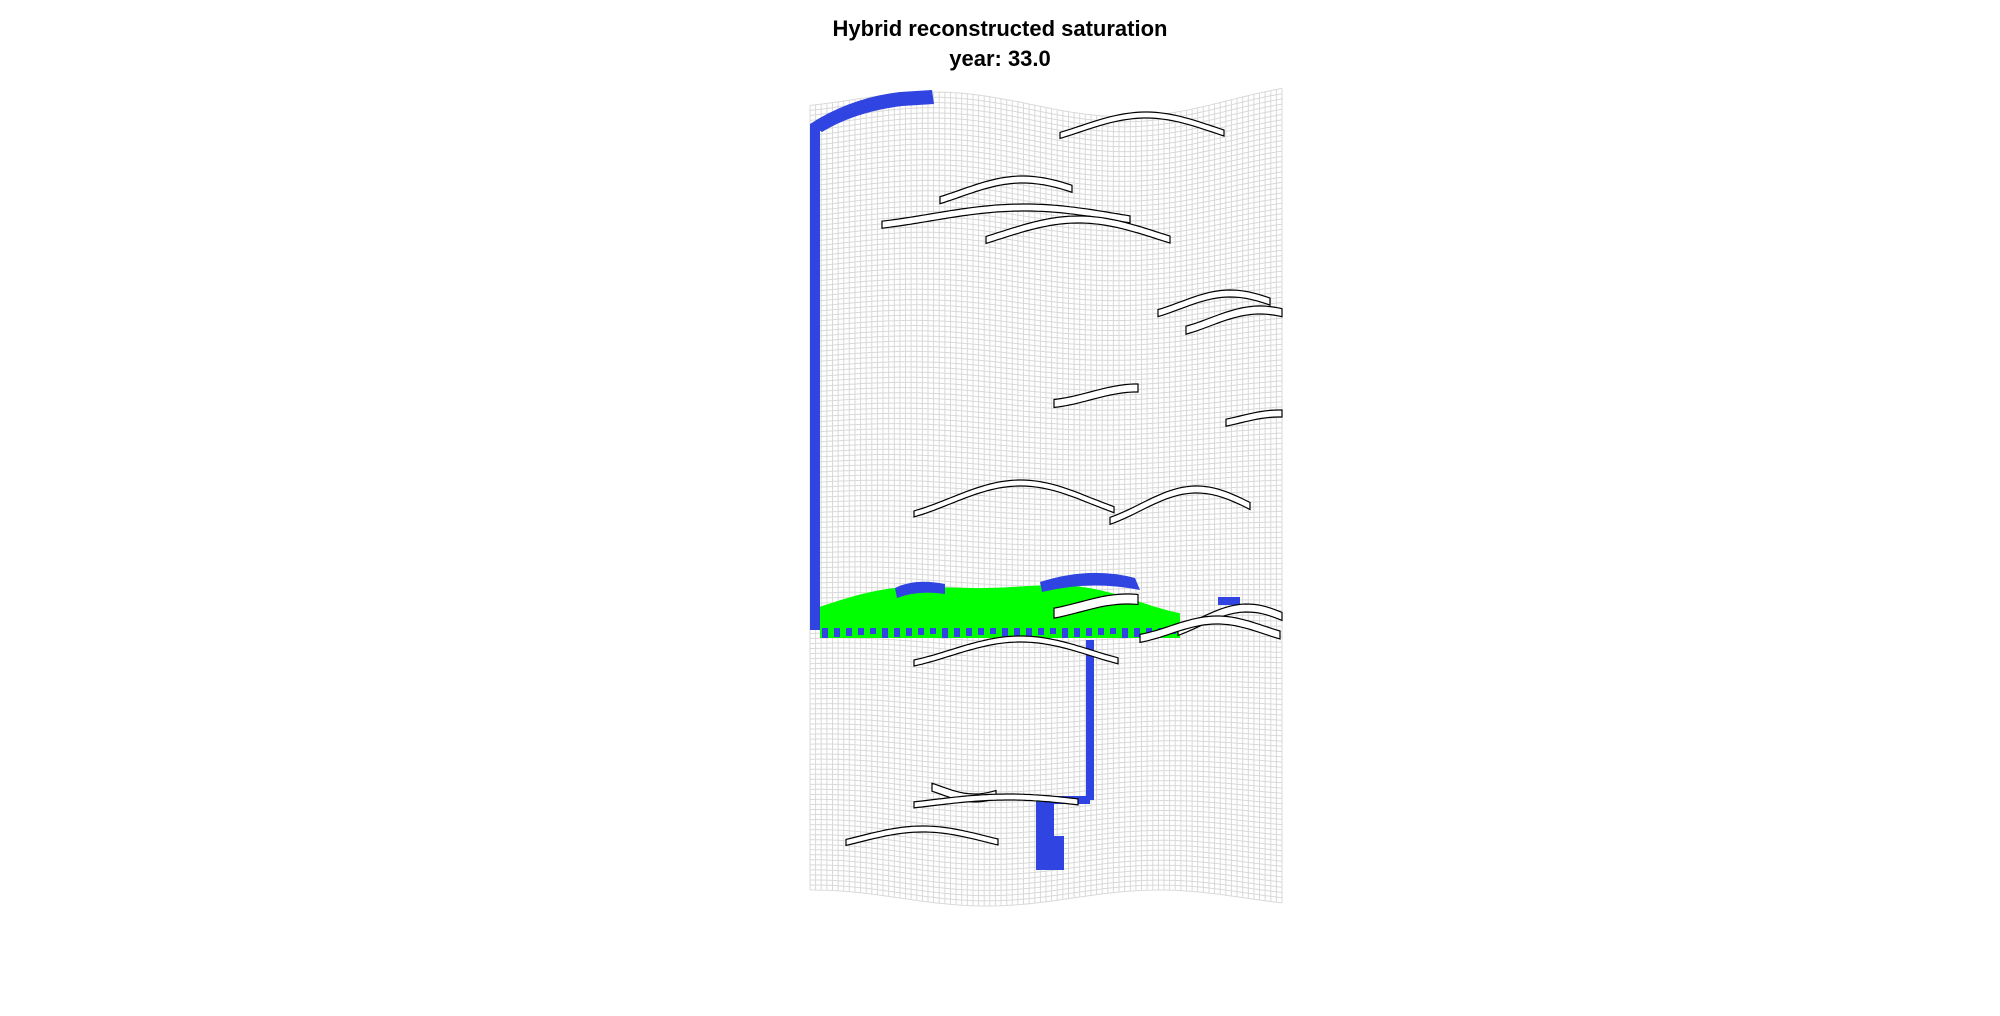  Describe the element at coordinates (1045, 835) in the screenshot. I see `plume-lower-column` at that location.